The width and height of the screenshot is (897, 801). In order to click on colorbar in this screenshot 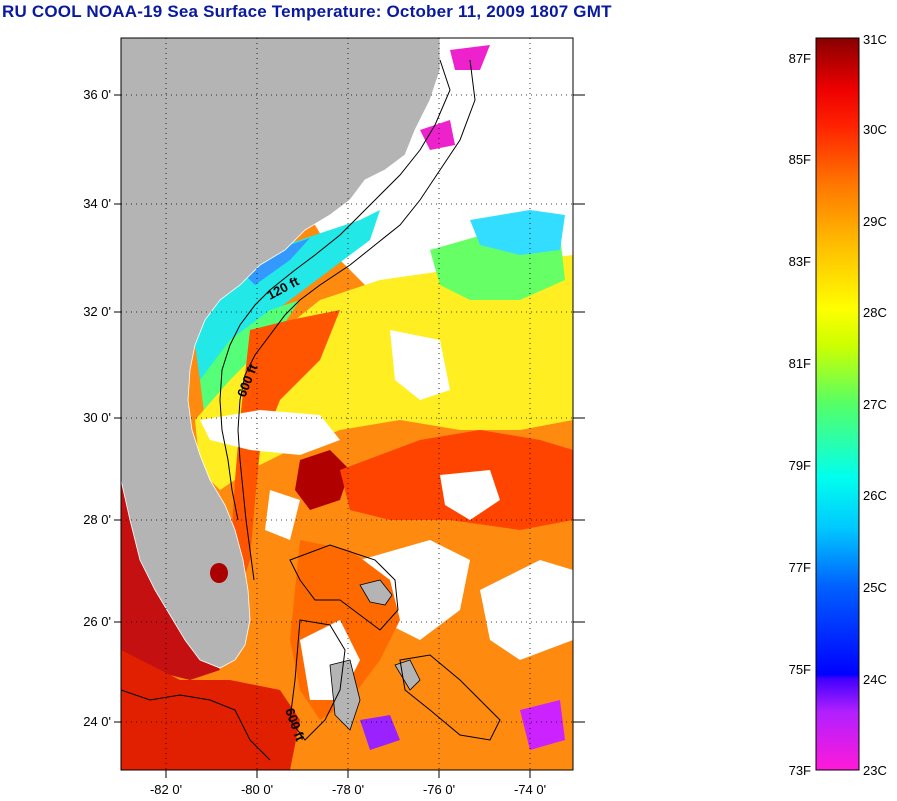, I will do `click(837, 404)`.